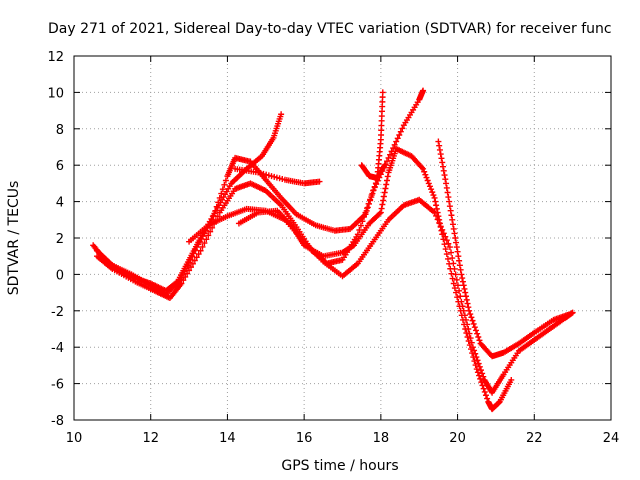 The height and width of the screenshot is (480, 640). What do you see at coordinates (74, 438) in the screenshot?
I see `x-tick-label: 10` at bounding box center [74, 438].